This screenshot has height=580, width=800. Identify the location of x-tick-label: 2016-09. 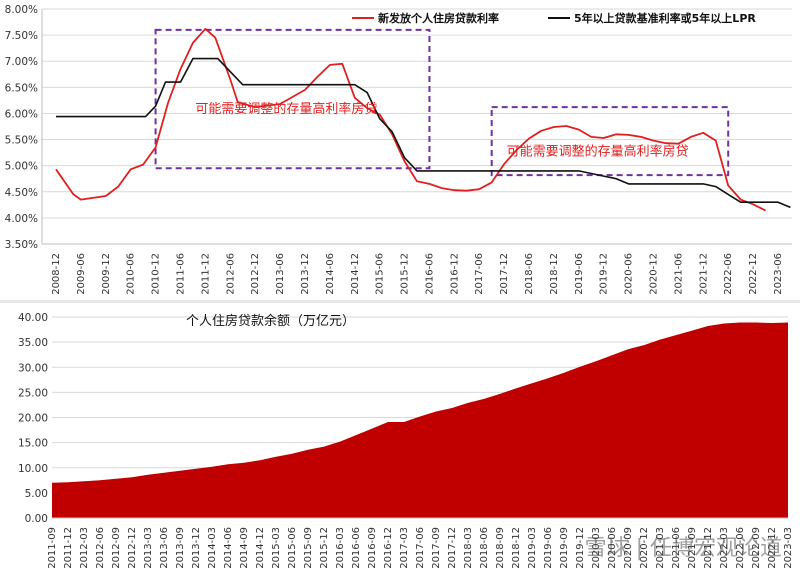
(372, 548).